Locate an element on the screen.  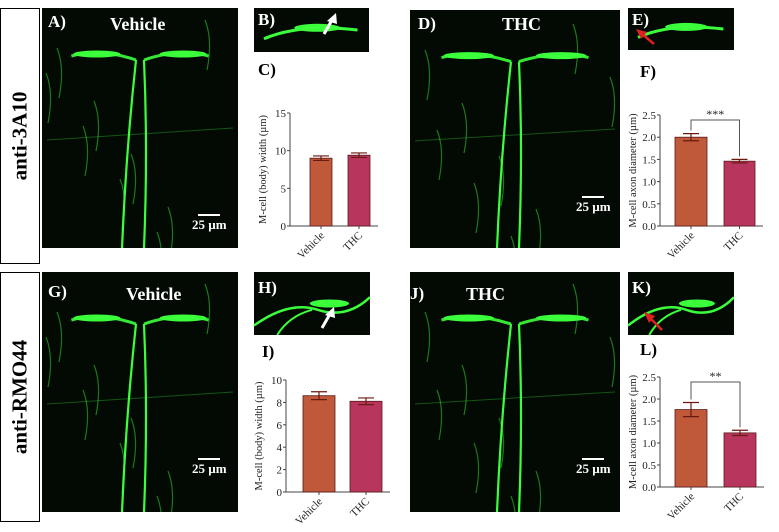
y-tick-label: 8 is located at coordinates (280, 403).